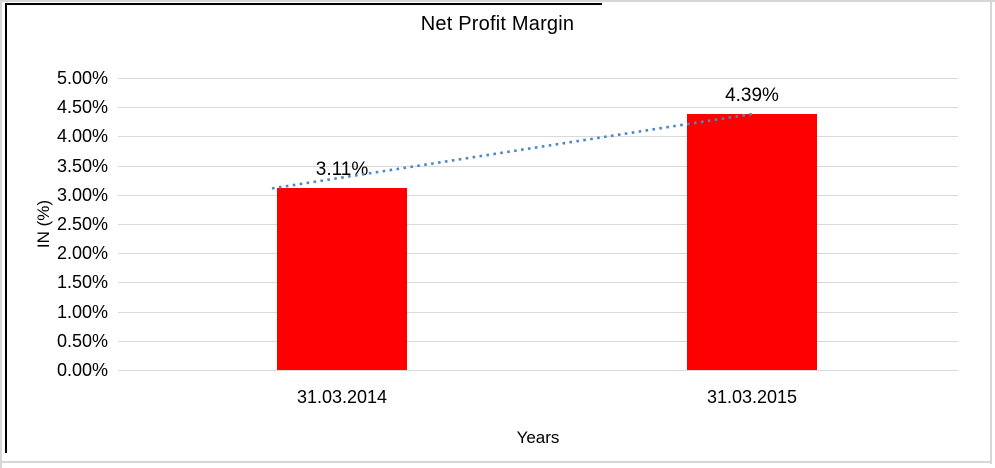 The width and height of the screenshot is (995, 468). What do you see at coordinates (538, 370) in the screenshot?
I see `x-axis-line` at bounding box center [538, 370].